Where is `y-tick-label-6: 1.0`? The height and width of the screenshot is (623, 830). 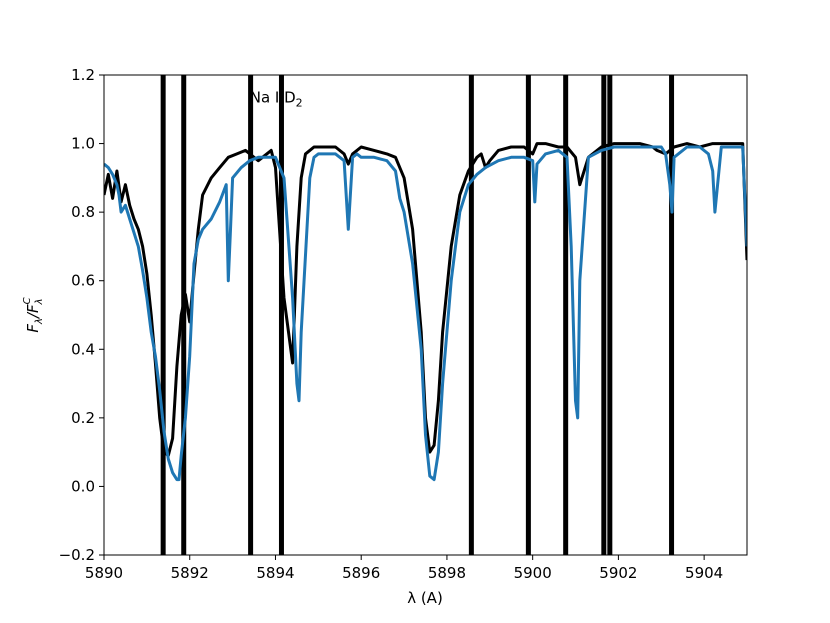 y-tick-label-6: 1.0 is located at coordinates (83, 144).